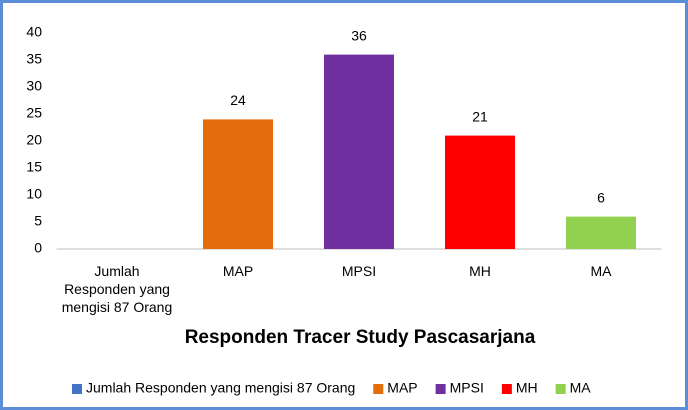 The image size is (688, 410). Describe the element at coordinates (238, 100) in the screenshot. I see `data-label: 24` at that location.